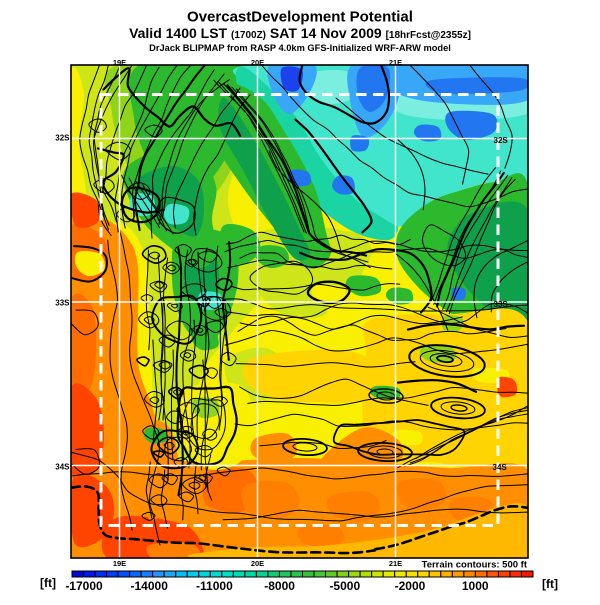 Image resolution: width=600 pixels, height=605 pixels. Describe the element at coordinates (475, 565) in the screenshot. I see `svg-text: Terrain contours: 500 ft` at that location.